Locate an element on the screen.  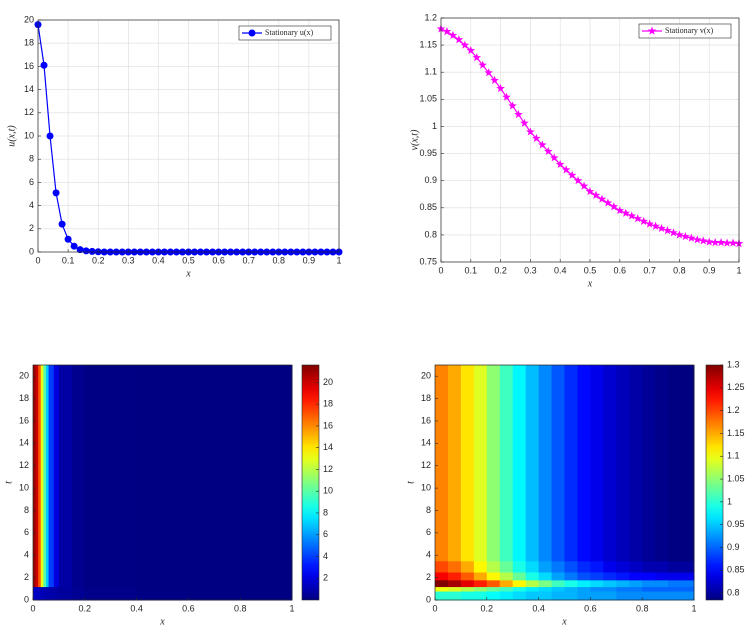
y-tick-label: 16 is located at coordinates (426, 420).